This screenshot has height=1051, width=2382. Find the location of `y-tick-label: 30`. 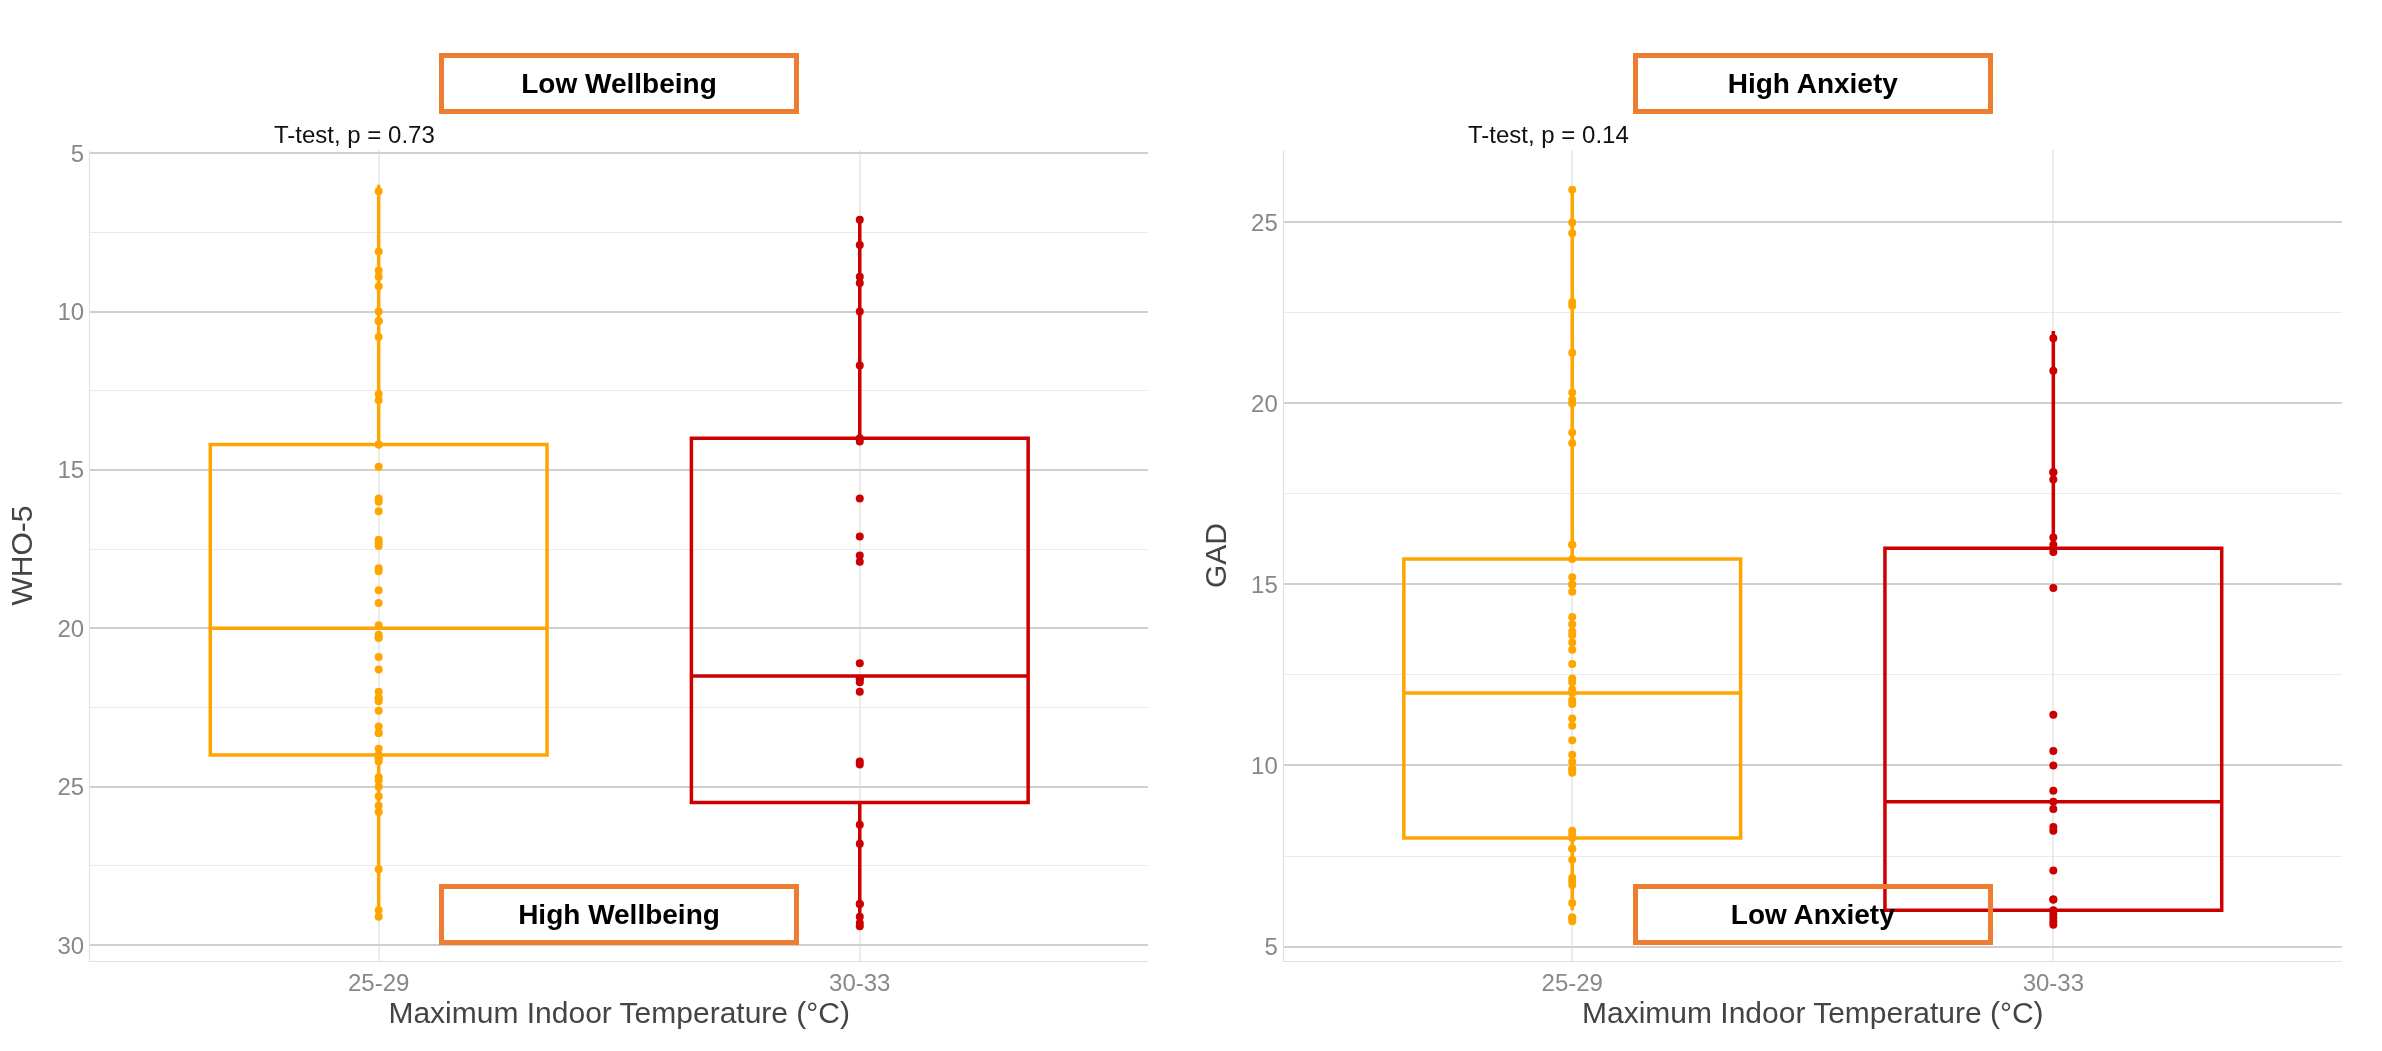

y-tick-label: 30 is located at coordinates (71, 945).